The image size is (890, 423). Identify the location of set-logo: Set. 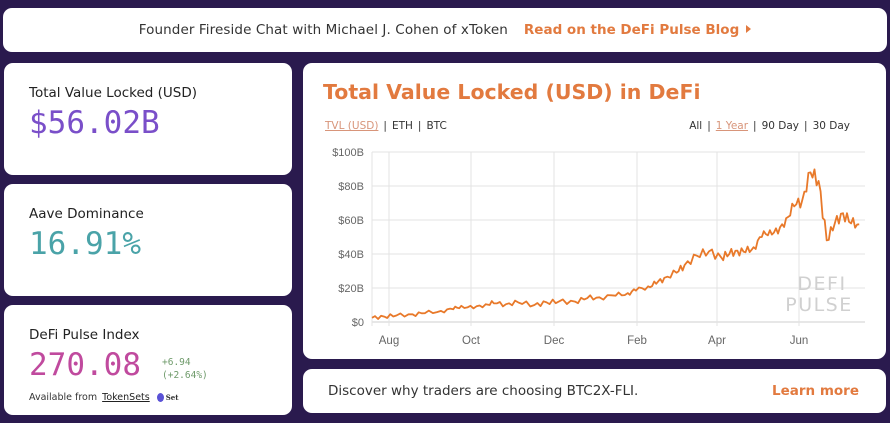
(167, 397).